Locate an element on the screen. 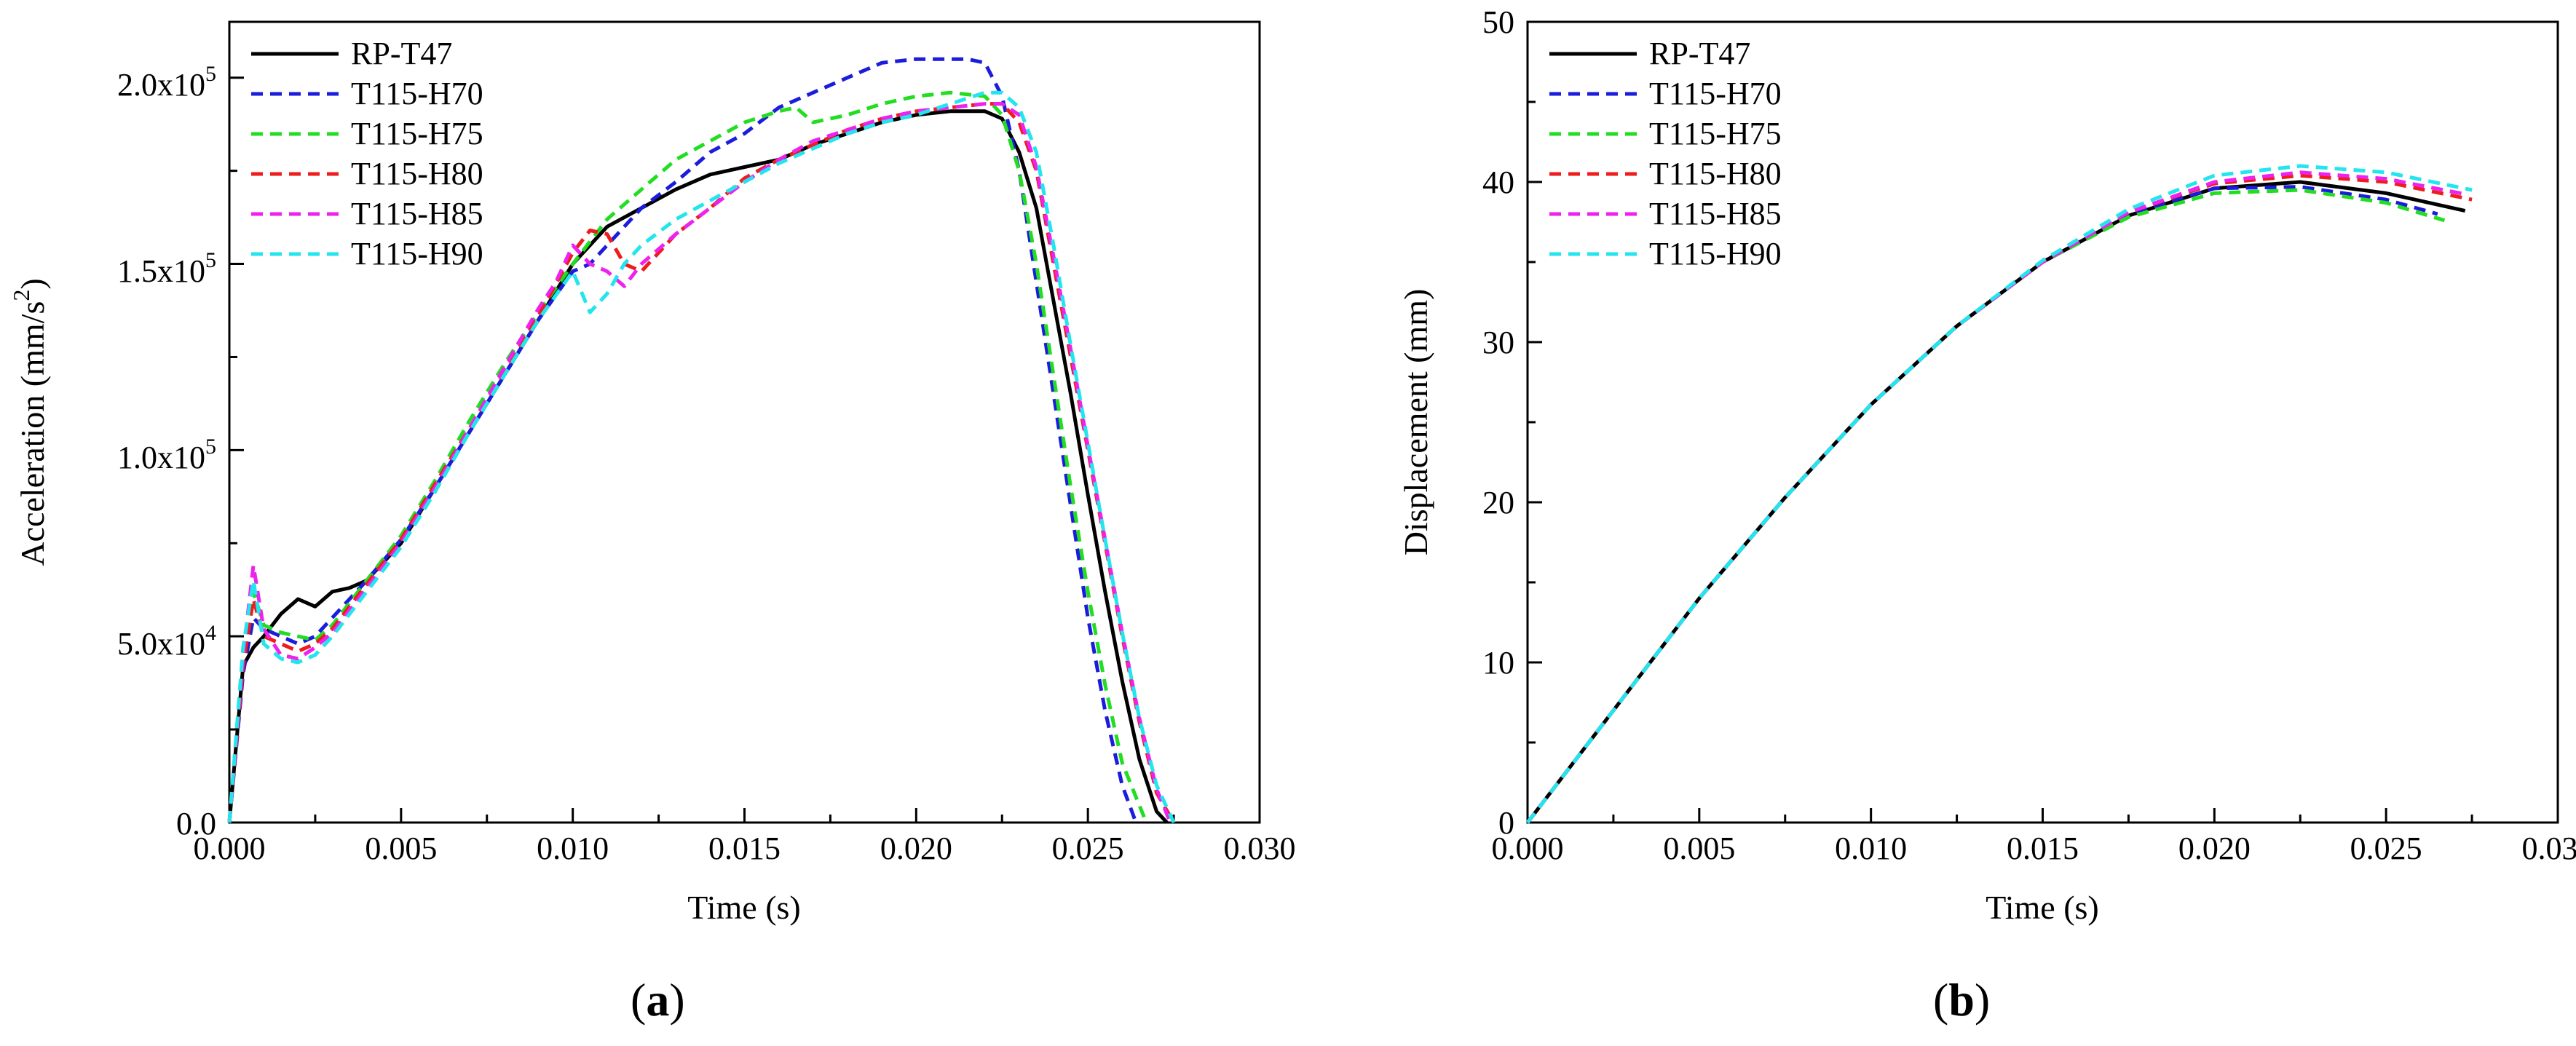 This screenshot has width=2576, height=1046. panel-a-x-tick-label: 0.030 is located at coordinates (1260, 848).